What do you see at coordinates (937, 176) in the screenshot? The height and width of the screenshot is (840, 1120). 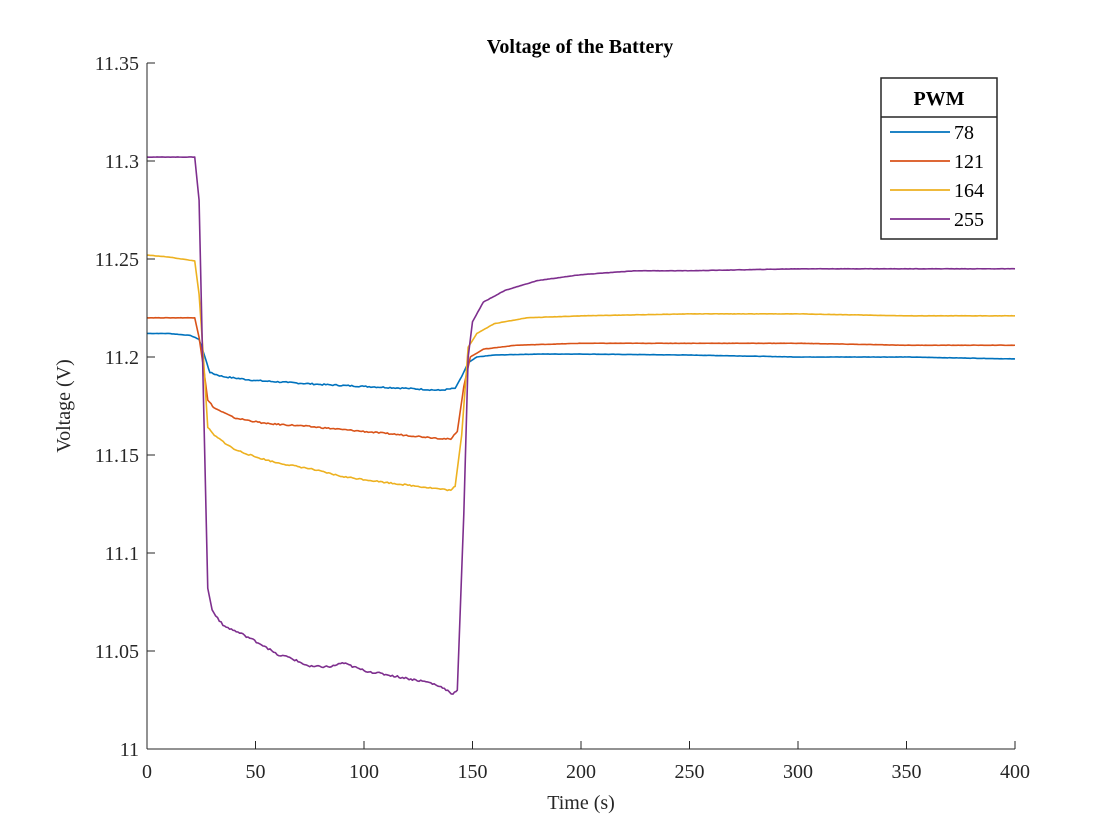 I see `legend-items: 78 121 164 255` at bounding box center [937, 176].